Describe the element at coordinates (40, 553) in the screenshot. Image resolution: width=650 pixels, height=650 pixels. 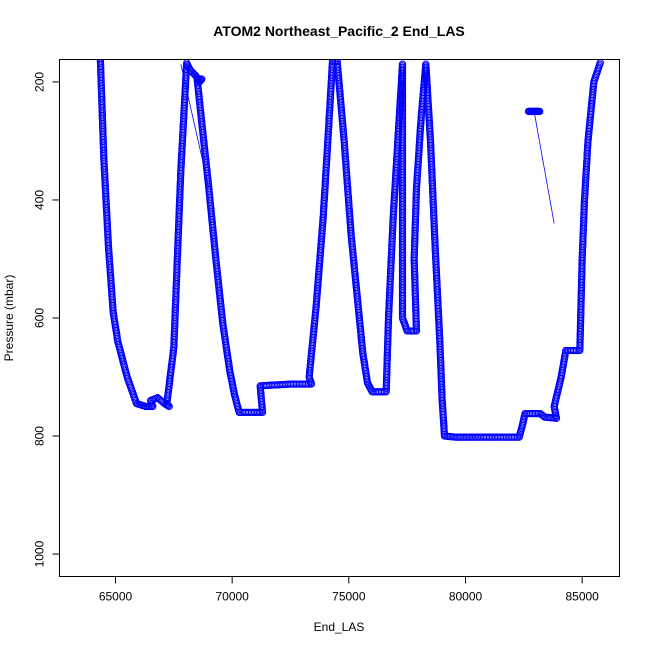
I see `y-tick-label: 1000` at that location.